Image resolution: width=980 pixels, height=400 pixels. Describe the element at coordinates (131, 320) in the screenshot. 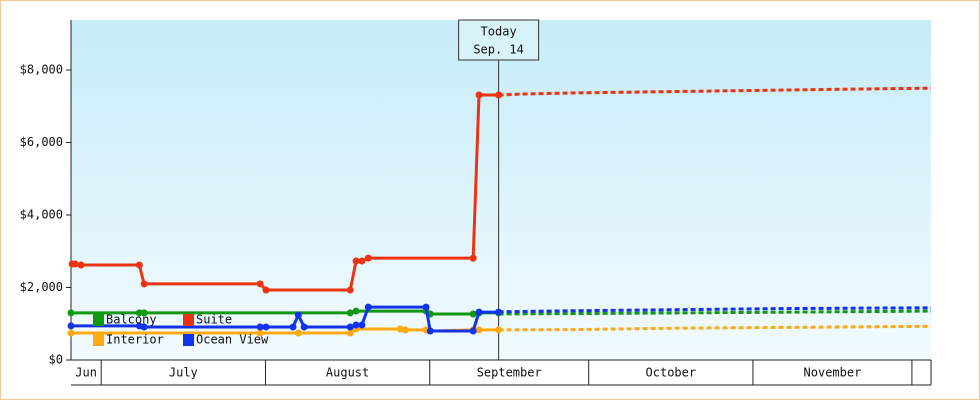

I see `legend-label: Balcony` at that location.